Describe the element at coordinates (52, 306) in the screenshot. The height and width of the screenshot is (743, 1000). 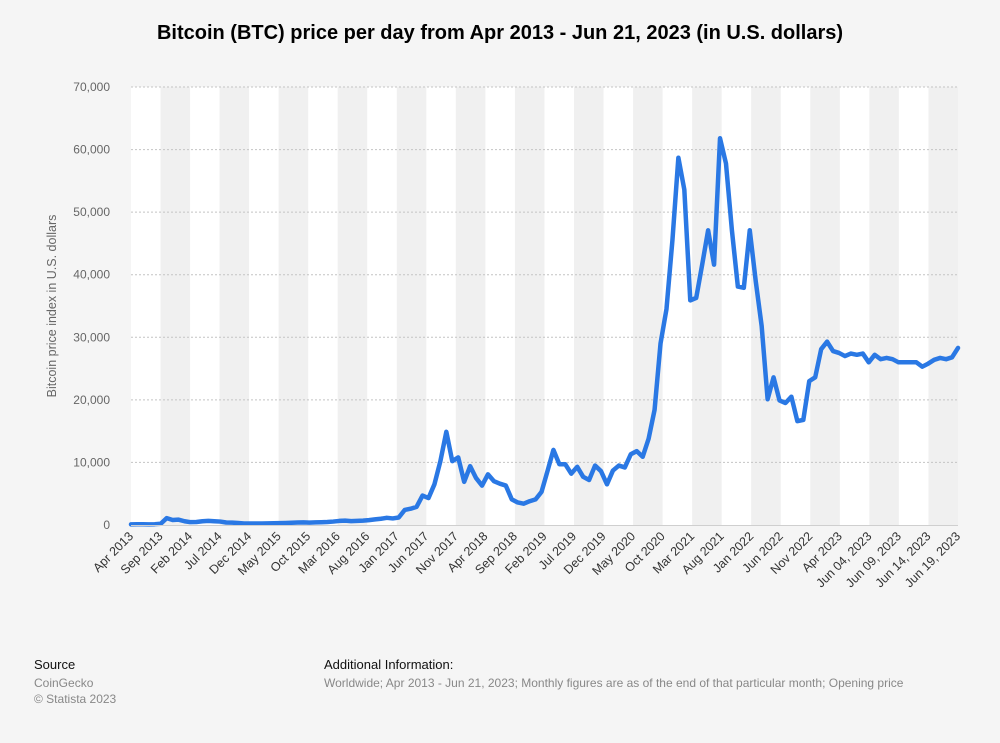
I see `y-axis-label: Bitcoin price index in U.S. dollars` at that location.